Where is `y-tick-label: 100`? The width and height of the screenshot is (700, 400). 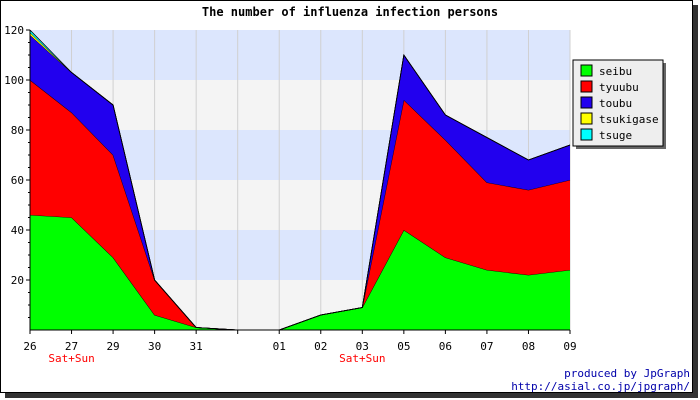 y-tick-label: 100 is located at coordinates (14, 80).